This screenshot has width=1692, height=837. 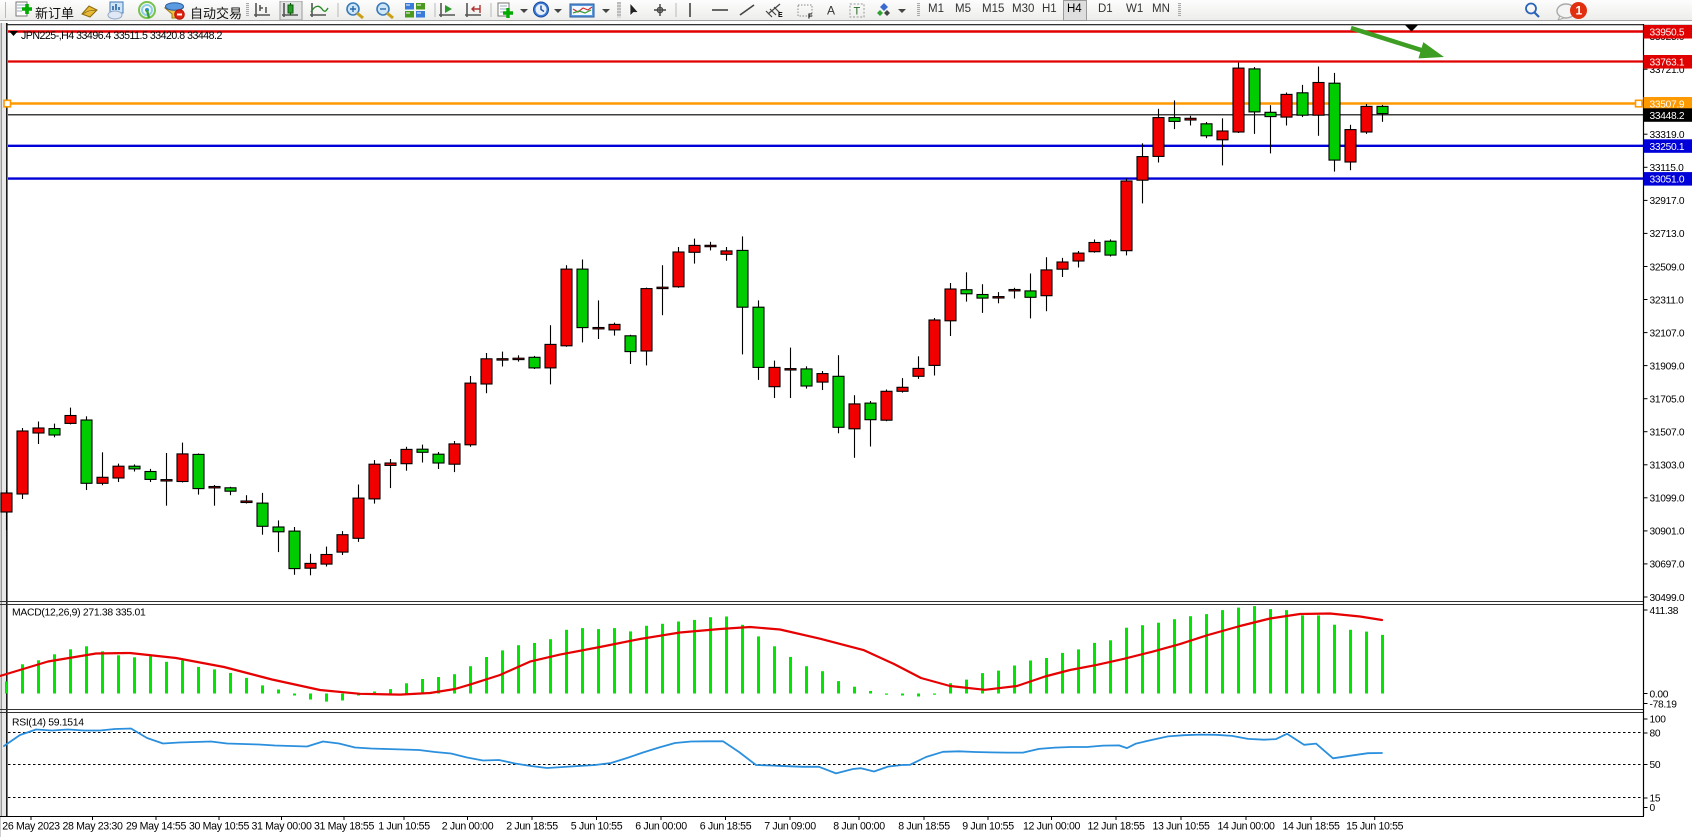 I want to click on svg-text: 100, so click(x=1658, y=720).